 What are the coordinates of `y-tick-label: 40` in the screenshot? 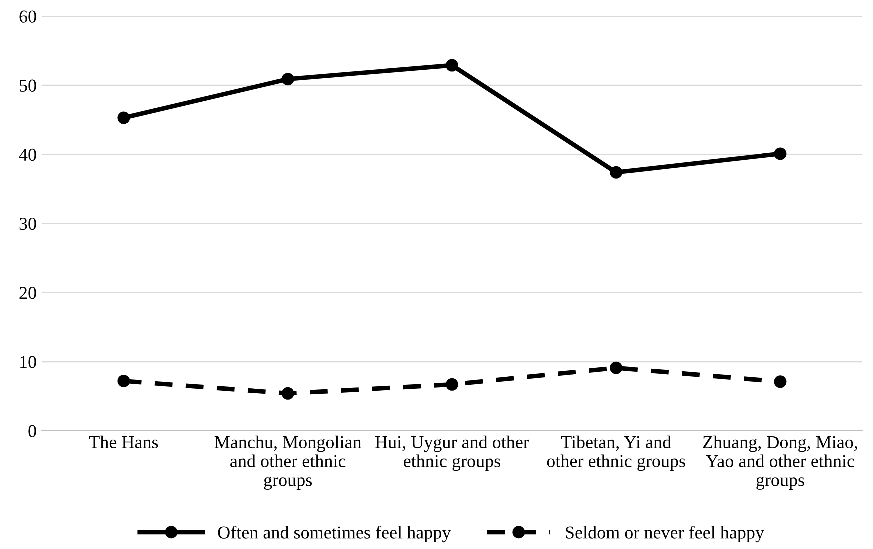 It's located at (27, 155).